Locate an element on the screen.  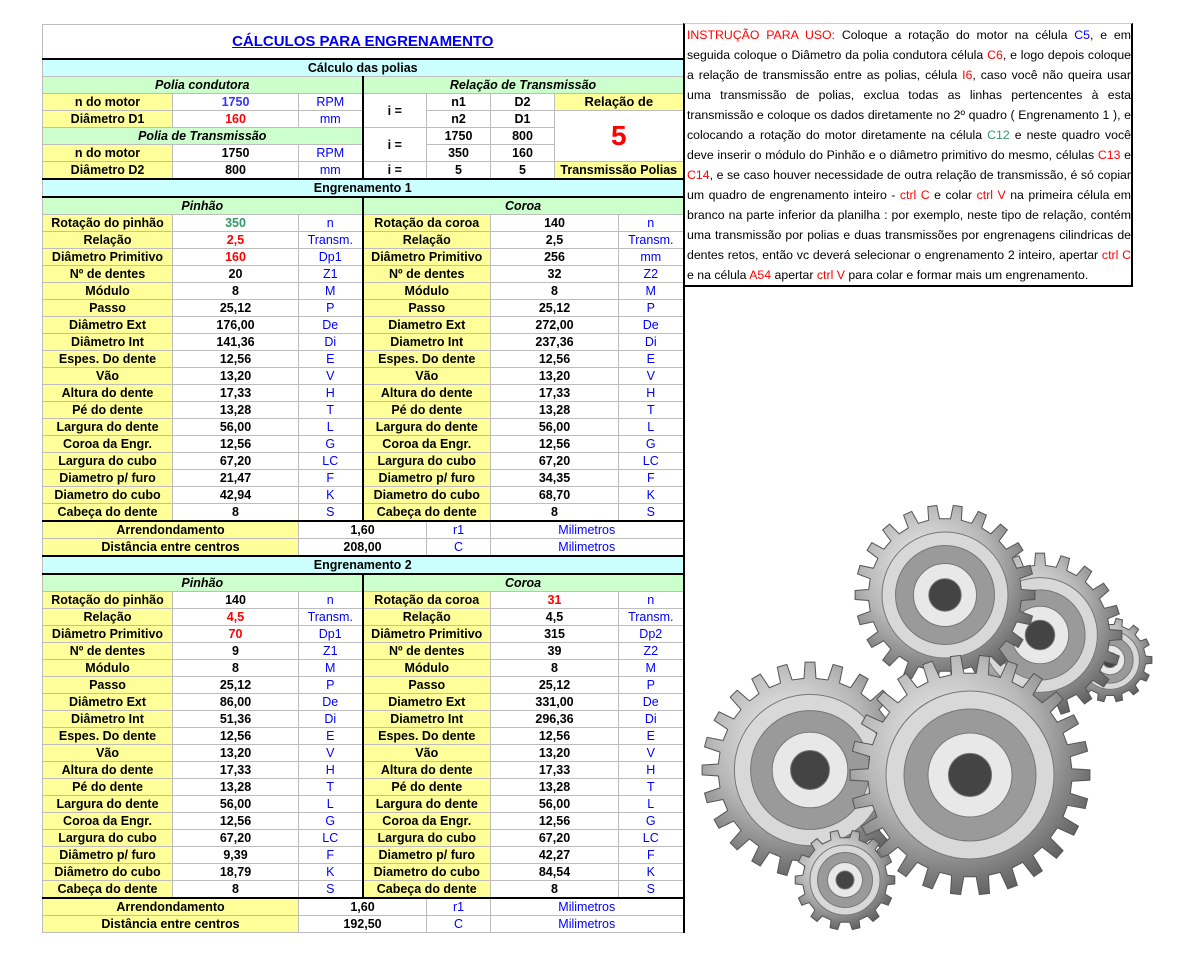
crown-param-unit: F is located at coordinates (651, 855).